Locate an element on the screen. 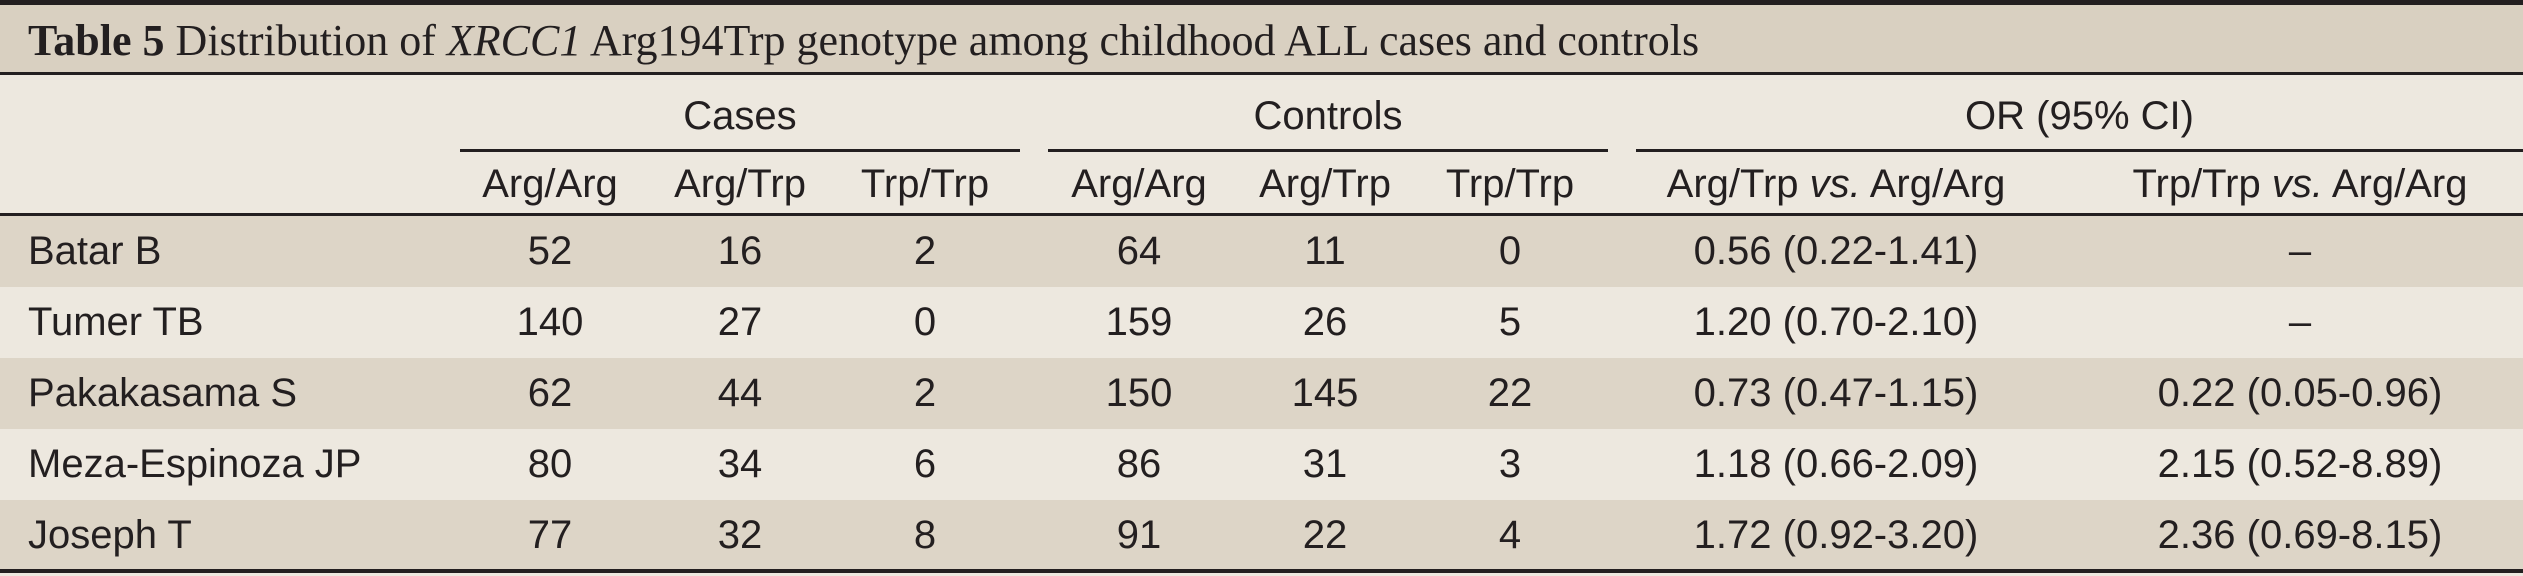 The image size is (2523, 576). controls-trptrp-value: 5 is located at coordinates (1510, 322).